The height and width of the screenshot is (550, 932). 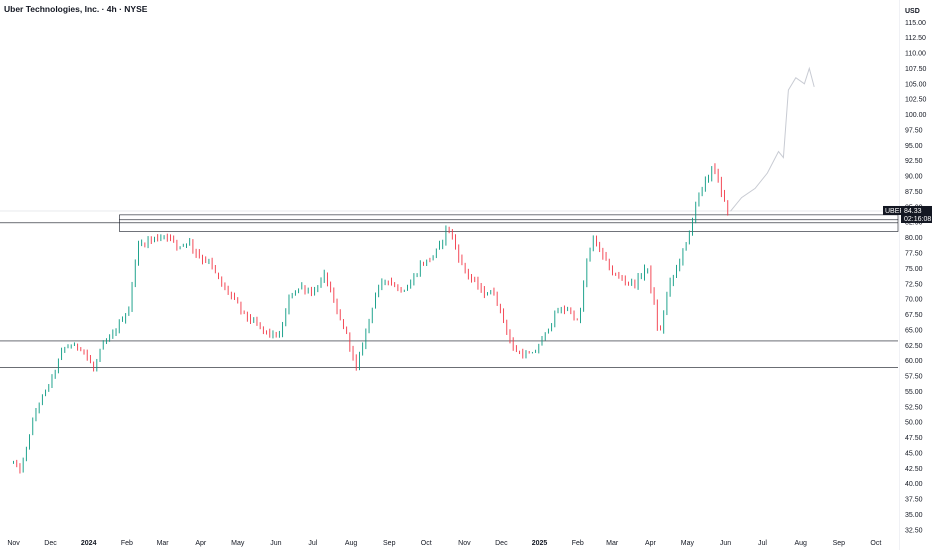 I want to click on price-tick-label: 115.00, so click(x=915, y=23).